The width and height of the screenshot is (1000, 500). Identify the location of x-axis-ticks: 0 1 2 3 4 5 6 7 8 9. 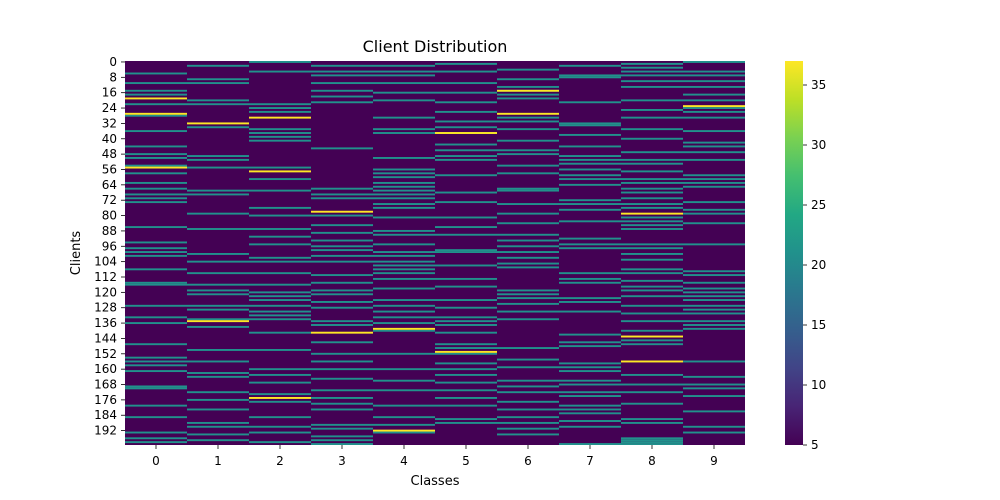
(435, 456).